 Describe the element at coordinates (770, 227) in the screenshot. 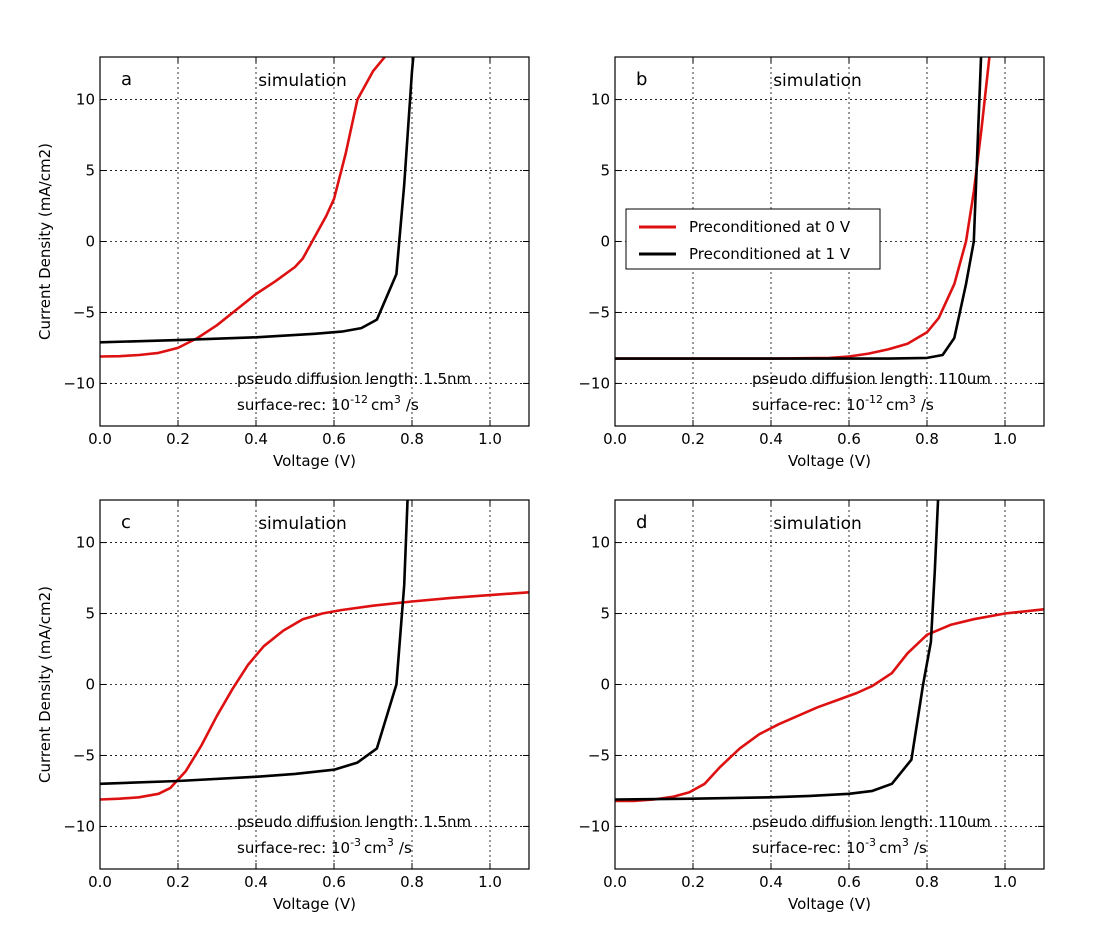

I see `legend-label: Preconditioned at 0 V` at that location.